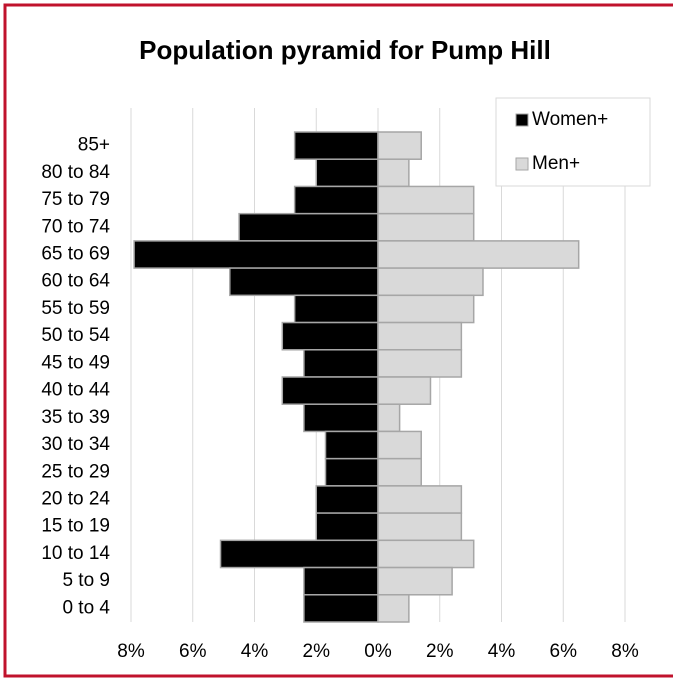  What do you see at coordinates (86, 580) in the screenshot?
I see `y-tick-label: 5 to 9` at bounding box center [86, 580].